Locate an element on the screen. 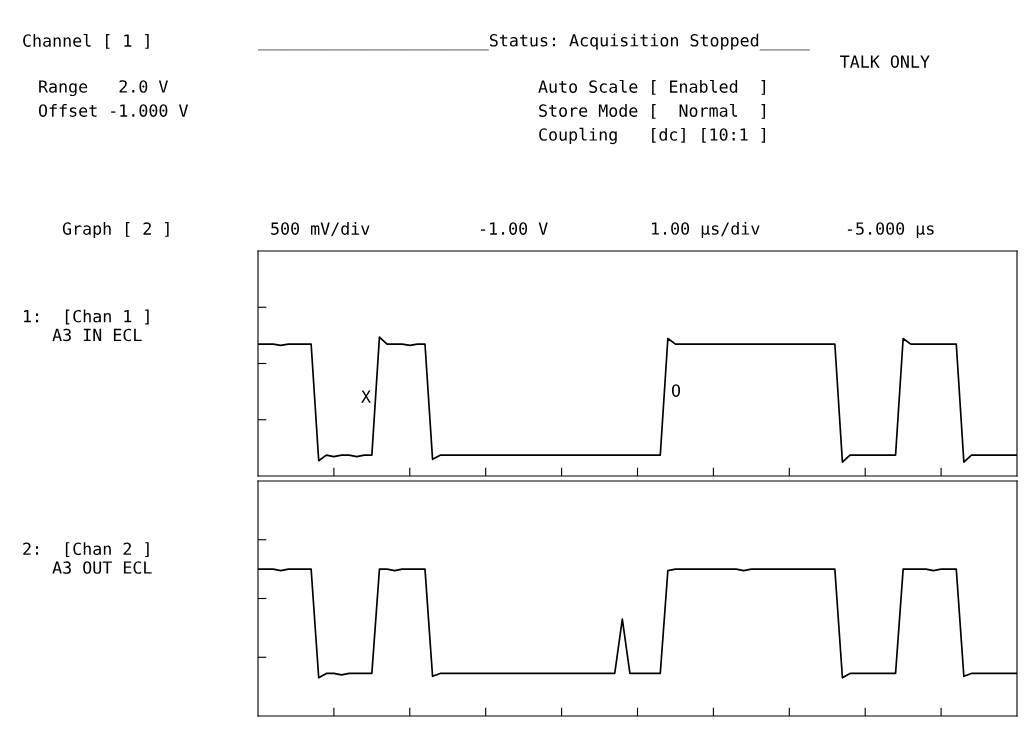 The height and width of the screenshot is (739, 1027). text: _______________________Status: Acquisition Stopped_____ is located at coordinates (534, 42).